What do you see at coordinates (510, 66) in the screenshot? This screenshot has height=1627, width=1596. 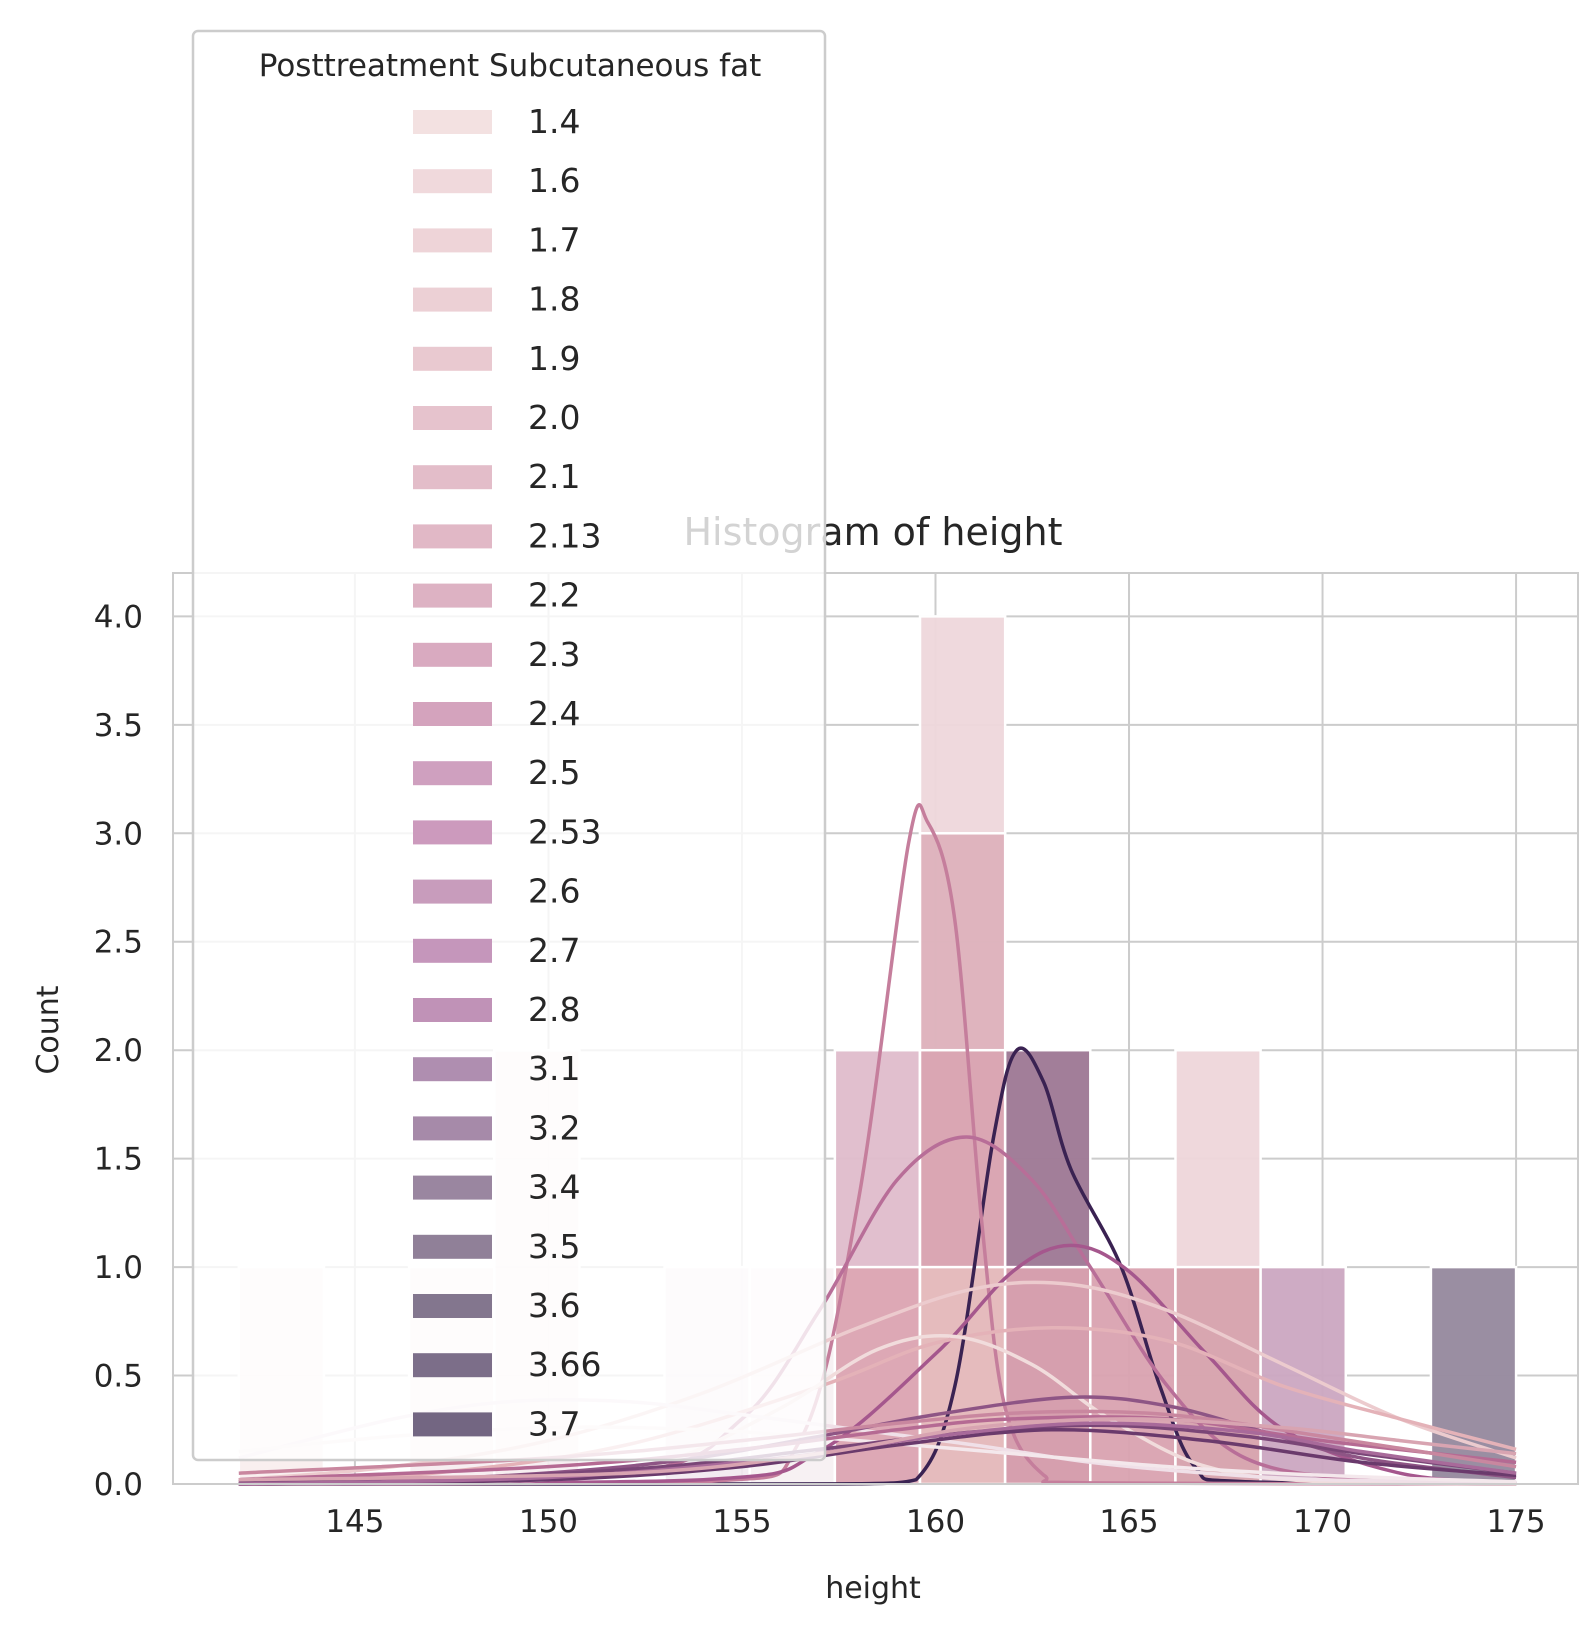 I see `legend-title: Posttreatment Subcutaneous fat` at bounding box center [510, 66].